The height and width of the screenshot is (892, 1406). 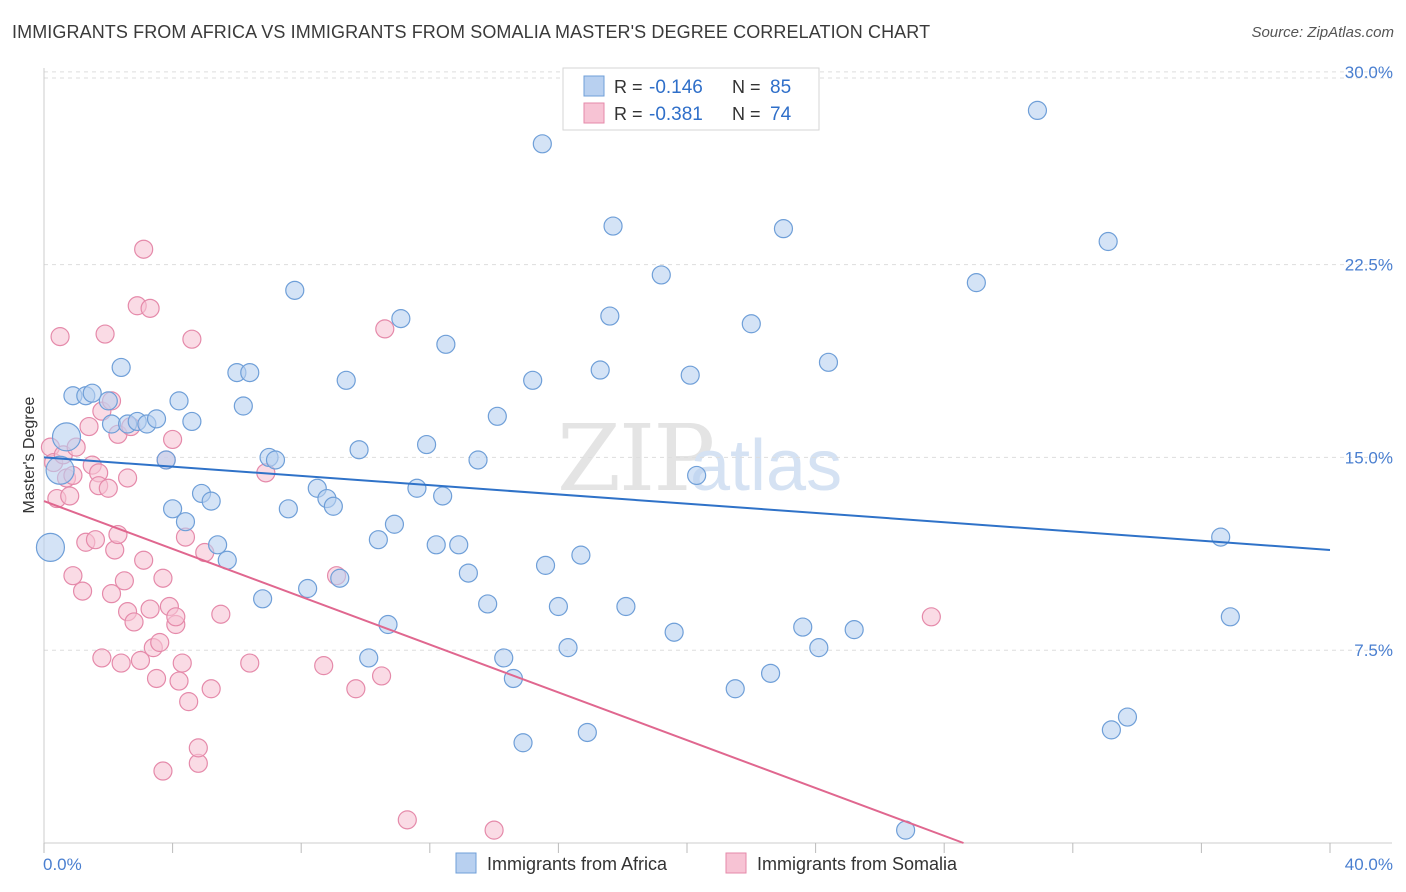 What do you see at coordinates (635, 458) in the screenshot?
I see `watermark-zip: ZIP` at bounding box center [635, 458].